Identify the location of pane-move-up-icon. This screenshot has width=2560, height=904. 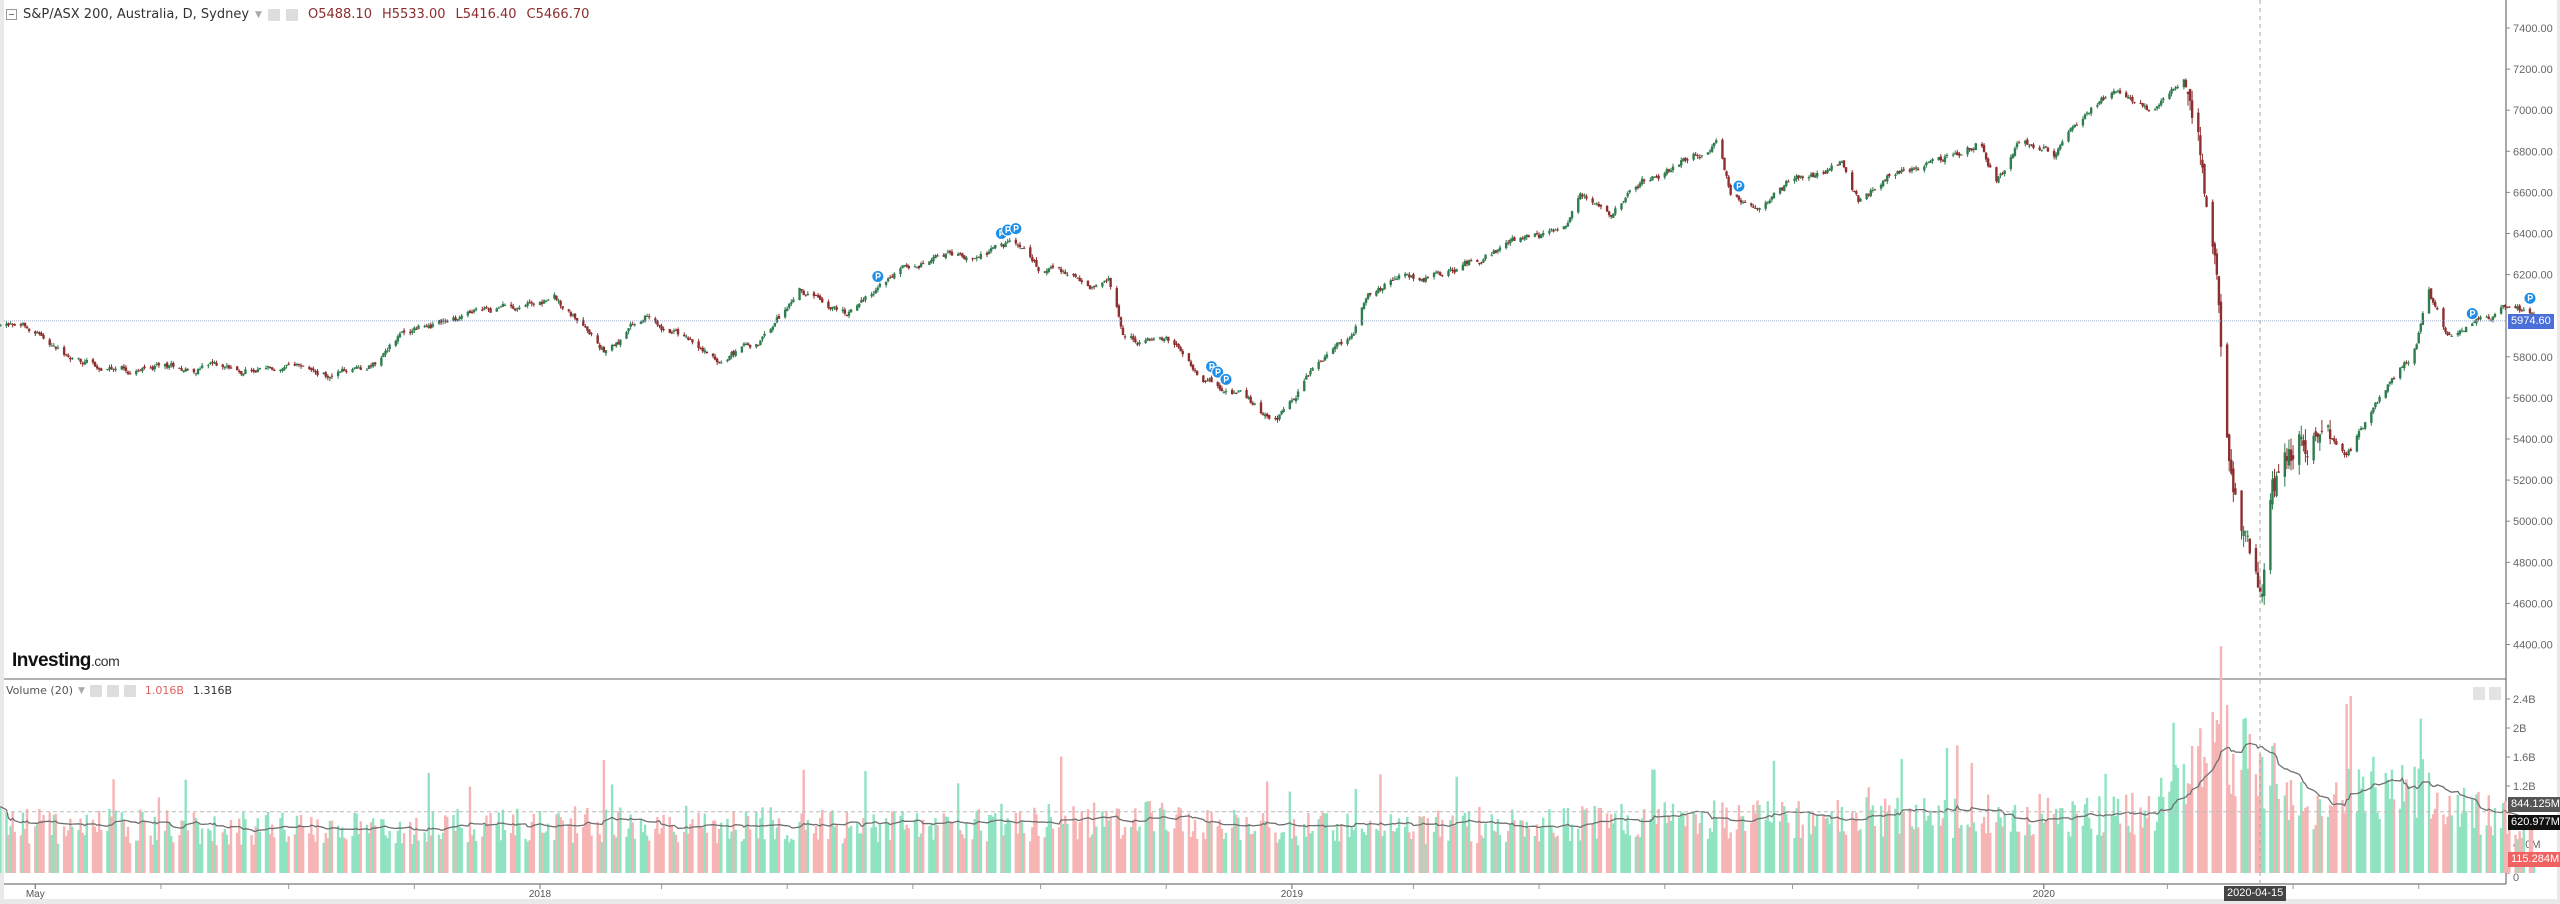
(2479, 693).